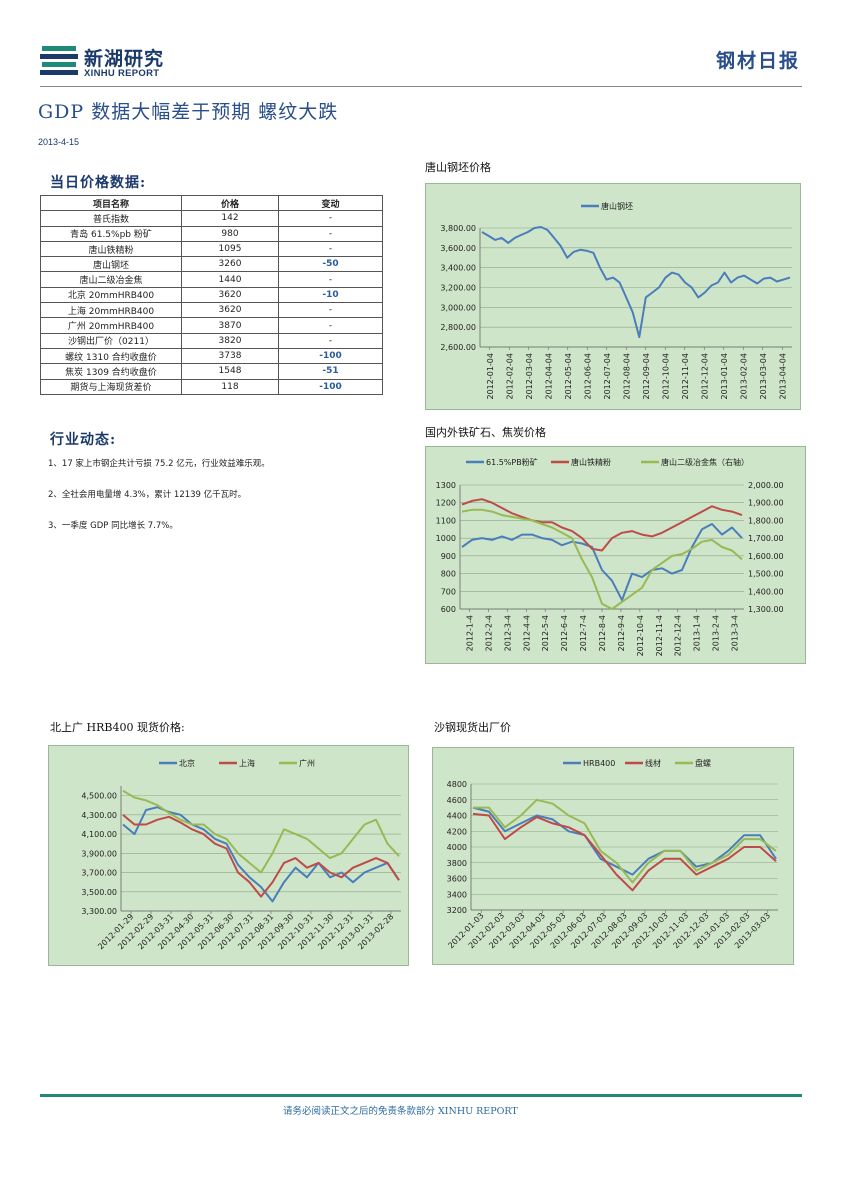  I want to click on table-row: 上海 20mmHRB400 3620-, so click(211, 310).